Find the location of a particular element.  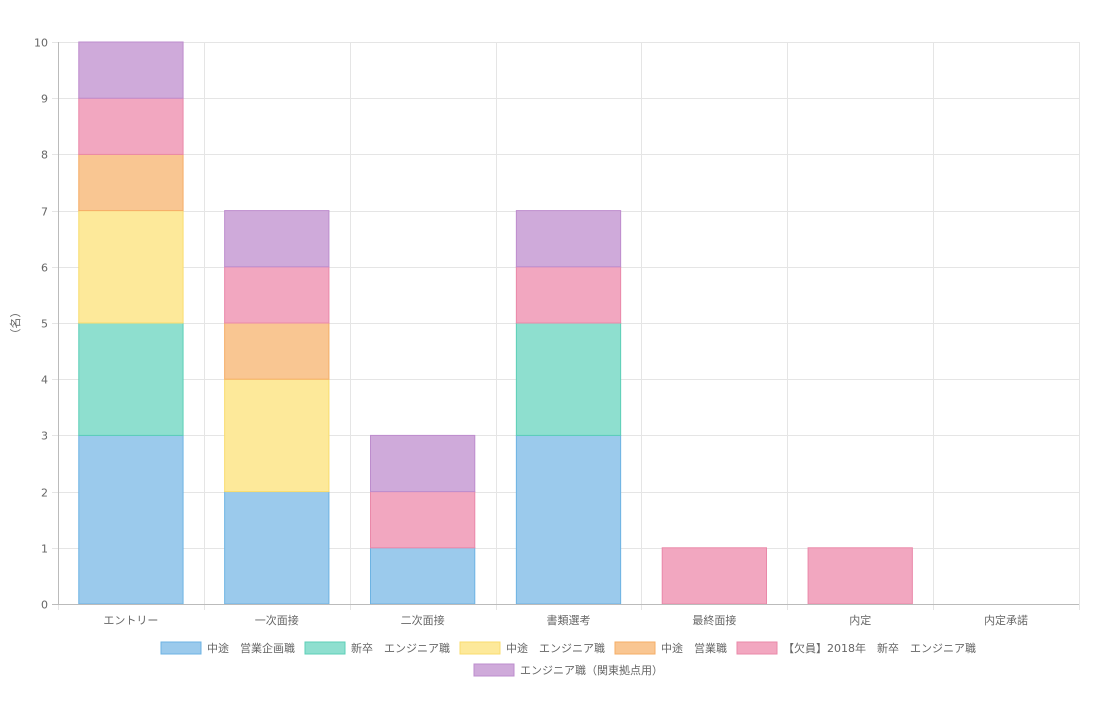

y-tick-label: 0 is located at coordinates (44, 605).